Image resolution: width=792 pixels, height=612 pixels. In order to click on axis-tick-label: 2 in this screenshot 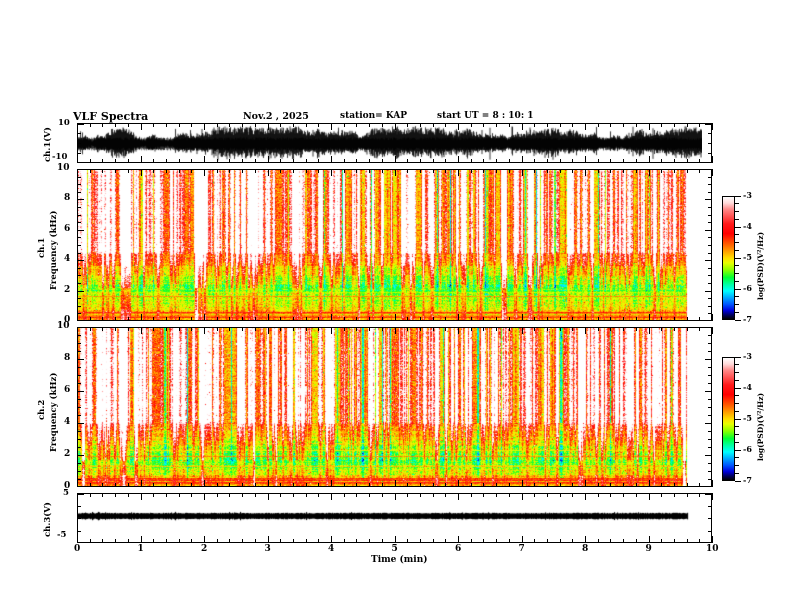, I will do `click(67, 454)`.